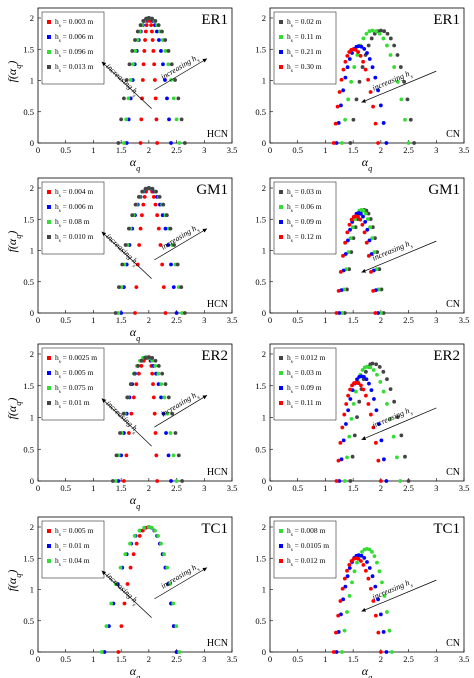 The image size is (474, 678). I want to click on panel-title: ER2, so click(446, 356).